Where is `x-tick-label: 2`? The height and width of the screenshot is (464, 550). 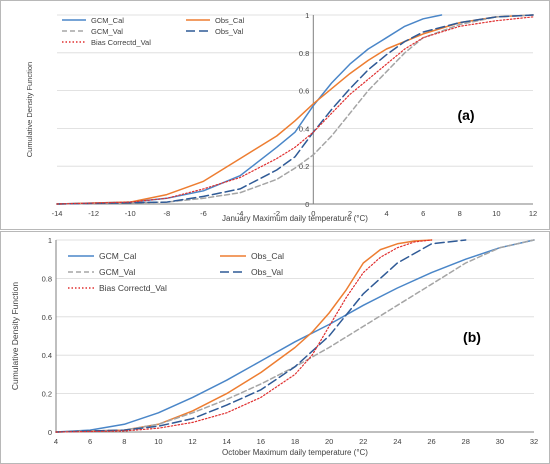 x-tick-label: 2 is located at coordinates (350, 213).